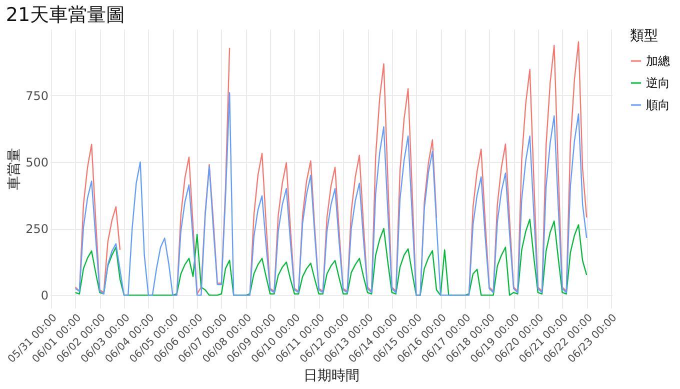 The width and height of the screenshot is (680, 389). Describe the element at coordinates (37, 229) in the screenshot. I see `y-tick-label: 250` at that location.